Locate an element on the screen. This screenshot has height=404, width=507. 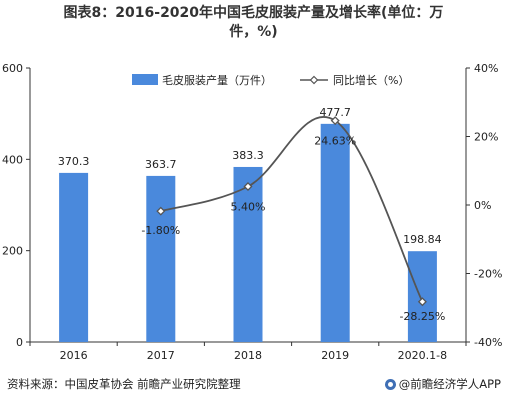
right-axis-tick-label: -40% is located at coordinates (488, 342).